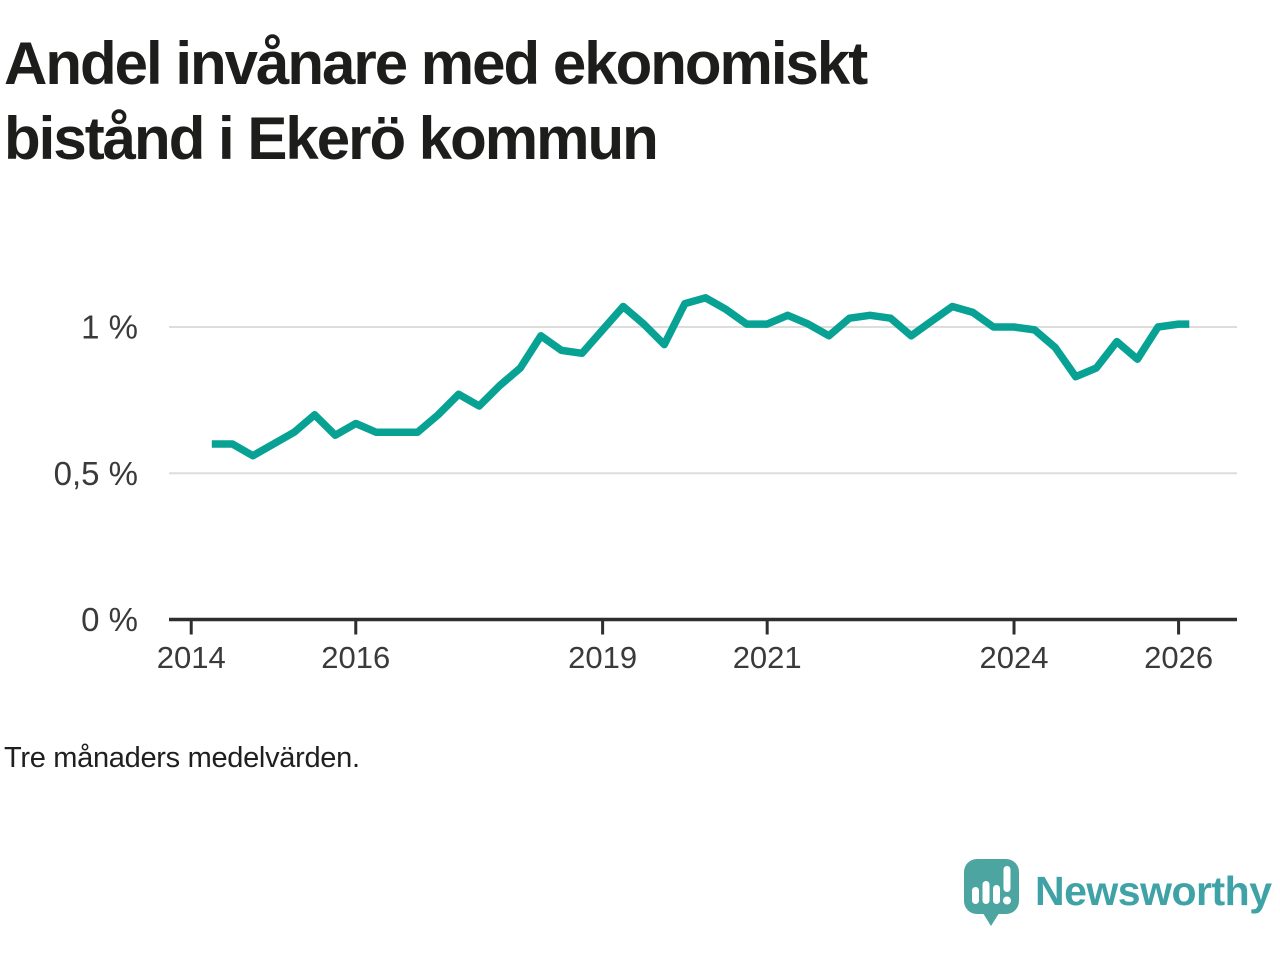 The width and height of the screenshot is (1280, 960). What do you see at coordinates (355, 657) in the screenshot?
I see `x-axis-label: 2016` at bounding box center [355, 657].